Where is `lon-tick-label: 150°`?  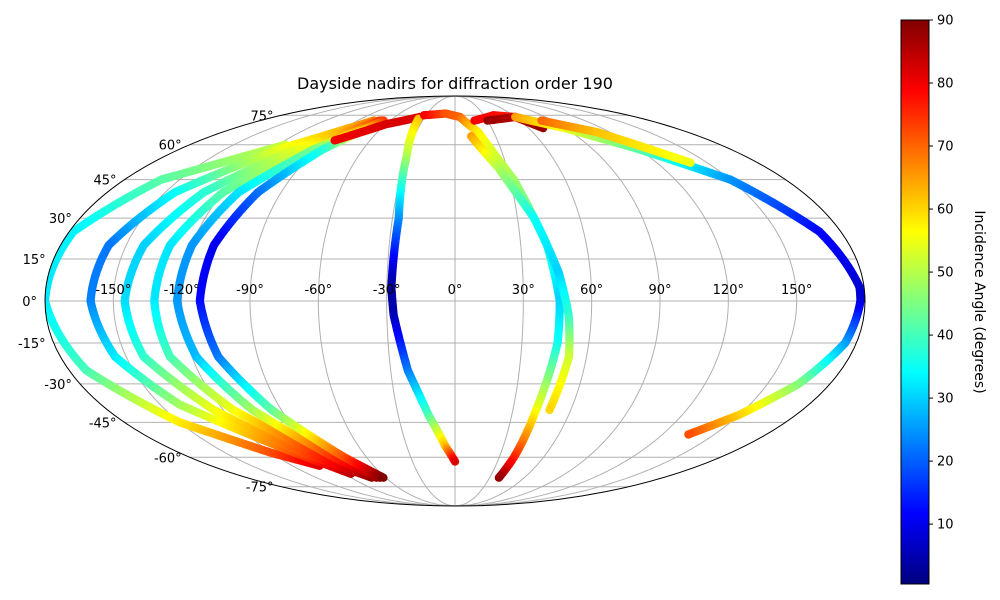 lon-tick-label: 150° is located at coordinates (796, 290).